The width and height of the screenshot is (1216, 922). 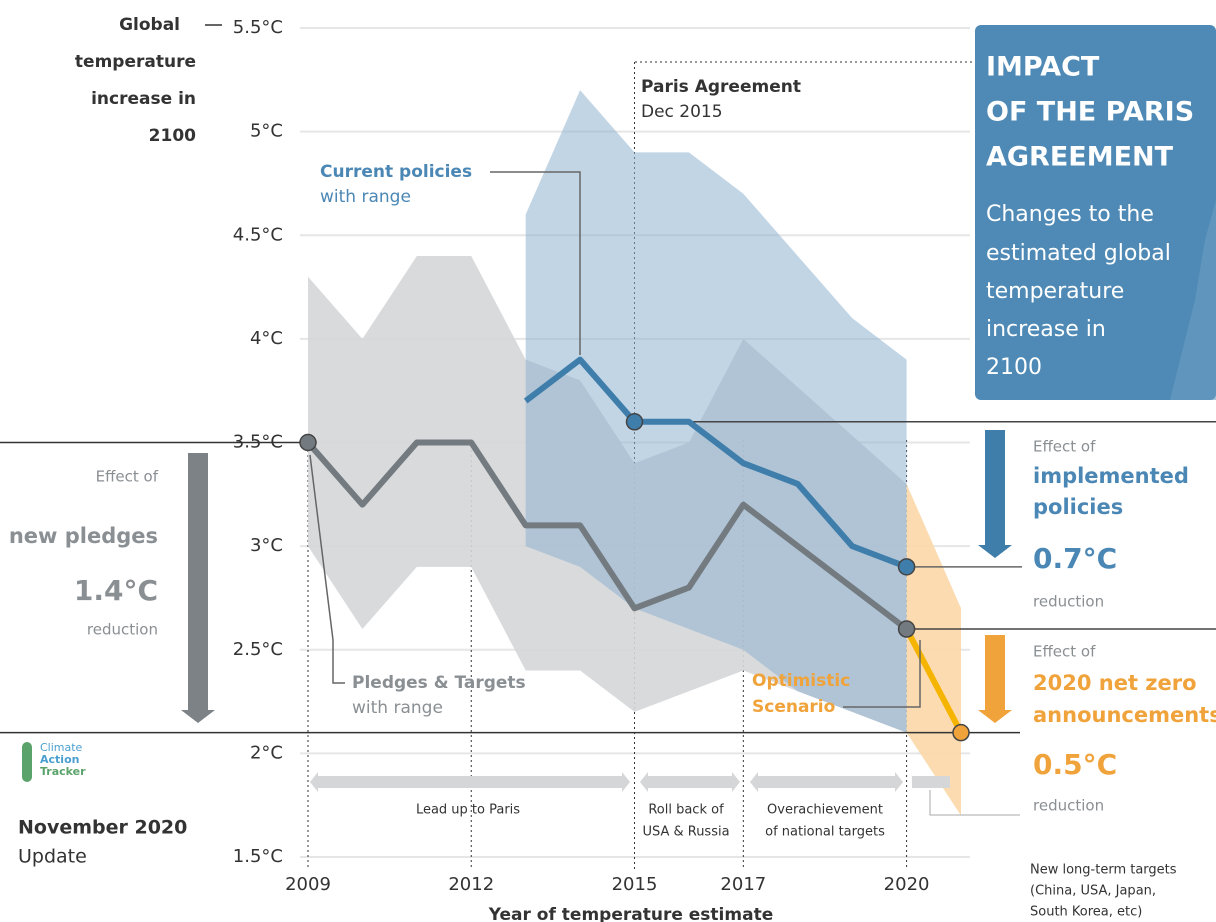 What do you see at coordinates (116, 590) in the screenshot?
I see `effect-value: 1.4°C` at bounding box center [116, 590].